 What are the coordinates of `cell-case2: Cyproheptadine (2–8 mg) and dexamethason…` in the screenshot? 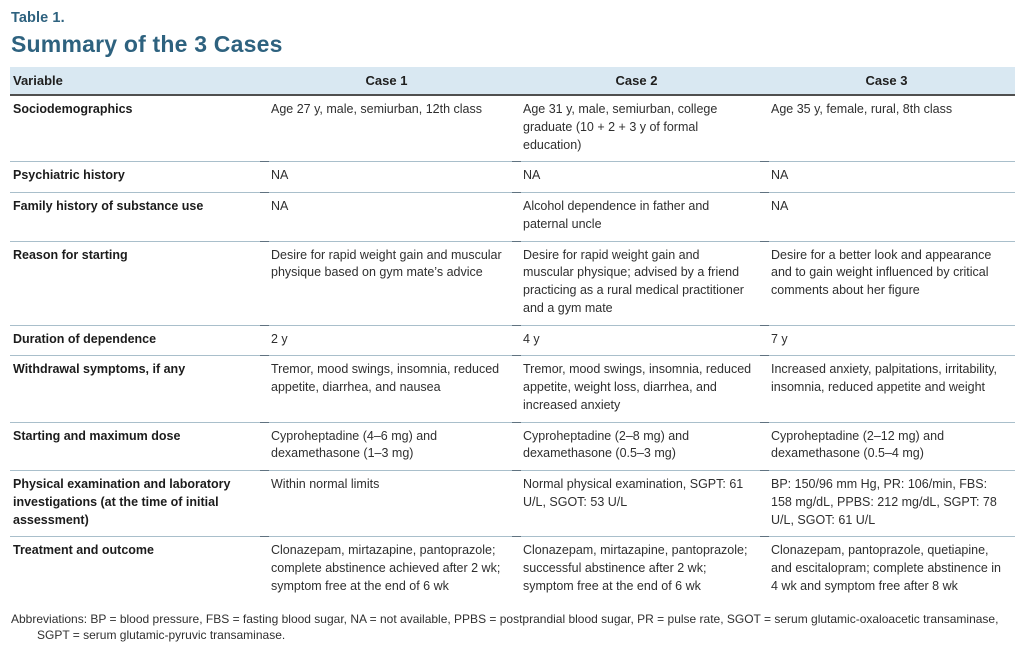 It's located at (637, 446).